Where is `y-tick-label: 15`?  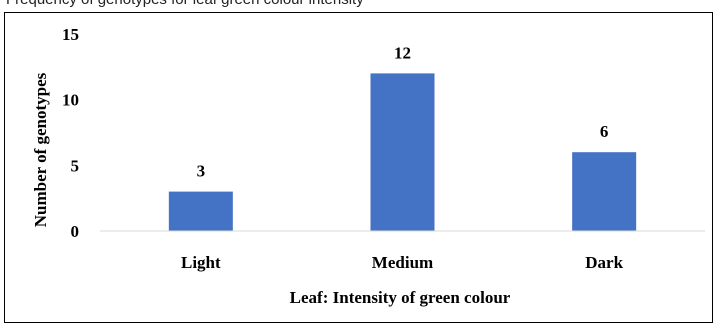
y-tick-label: 15 is located at coordinates (70, 34).